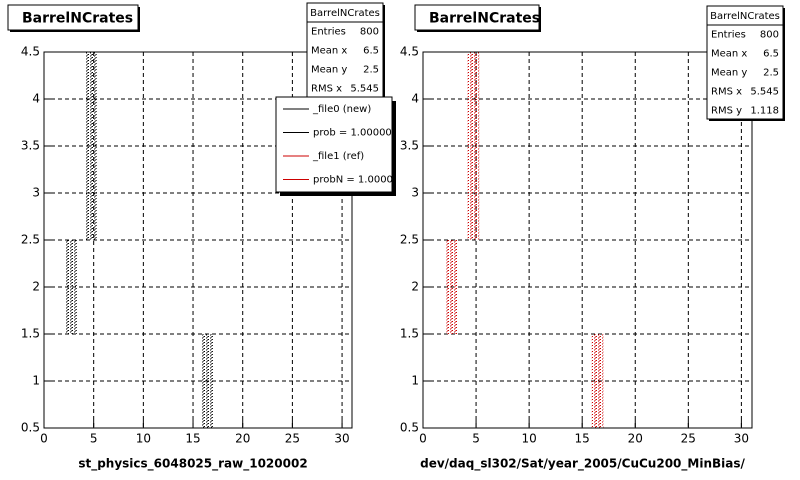 This screenshot has height=480, width=800. What do you see at coordinates (726, 111) in the screenshot?
I see `stats-label: RMS y` at bounding box center [726, 111].